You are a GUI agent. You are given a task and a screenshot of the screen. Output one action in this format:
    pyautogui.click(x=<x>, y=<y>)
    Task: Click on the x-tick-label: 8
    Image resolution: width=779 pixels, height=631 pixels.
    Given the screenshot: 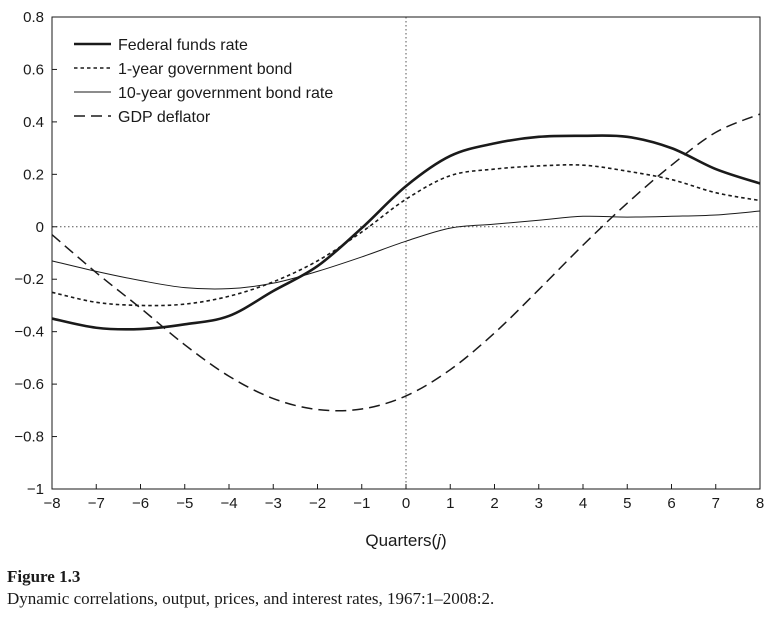 What is the action you would take?
    pyautogui.click(x=760, y=503)
    